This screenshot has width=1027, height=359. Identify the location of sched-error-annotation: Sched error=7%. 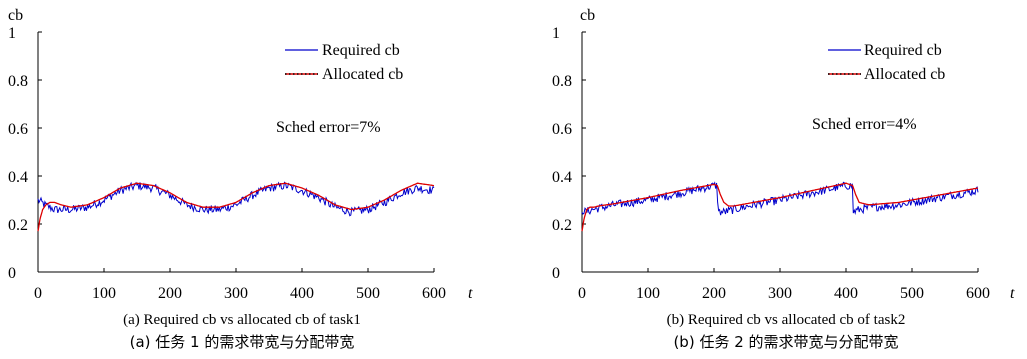
(328, 127).